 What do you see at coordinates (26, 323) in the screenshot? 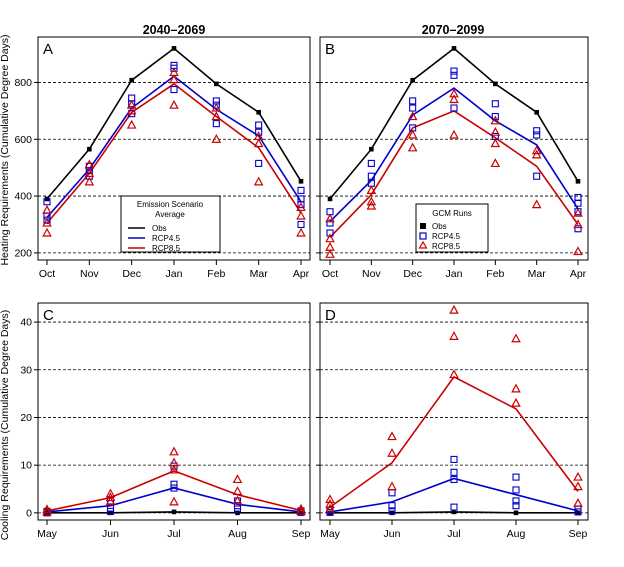
I see `y-tick-label: 40` at bounding box center [26, 323].